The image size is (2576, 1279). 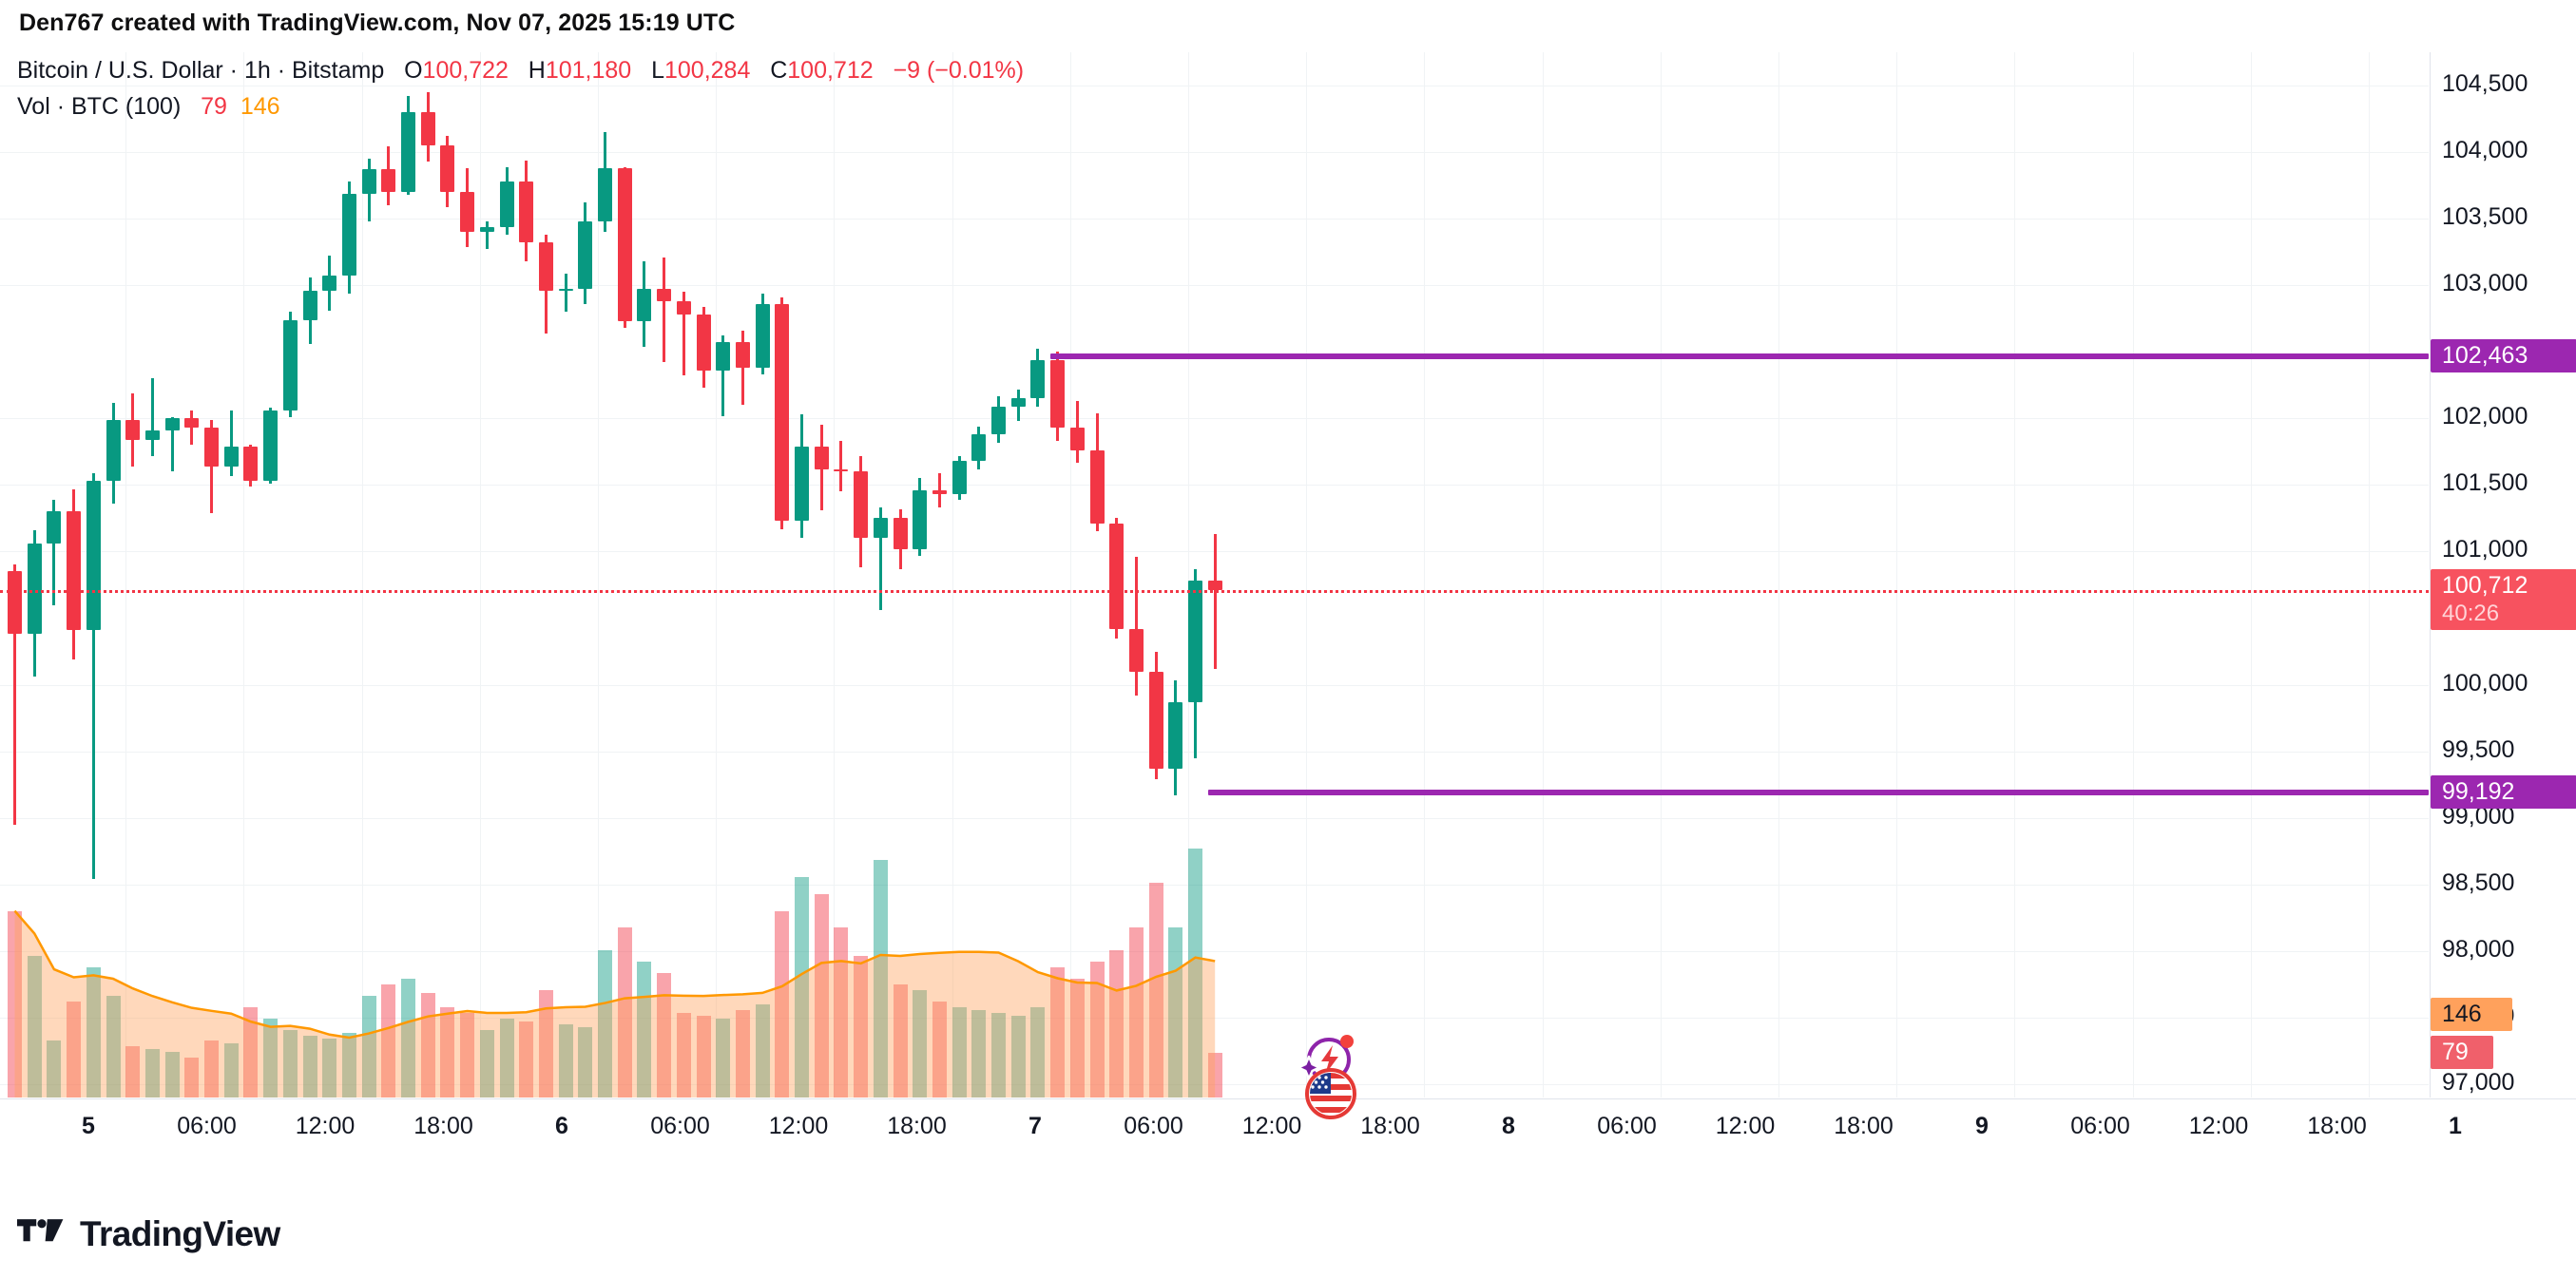 What do you see at coordinates (2485, 217) in the screenshot?
I see `price-tick-label: 103,500` at bounding box center [2485, 217].